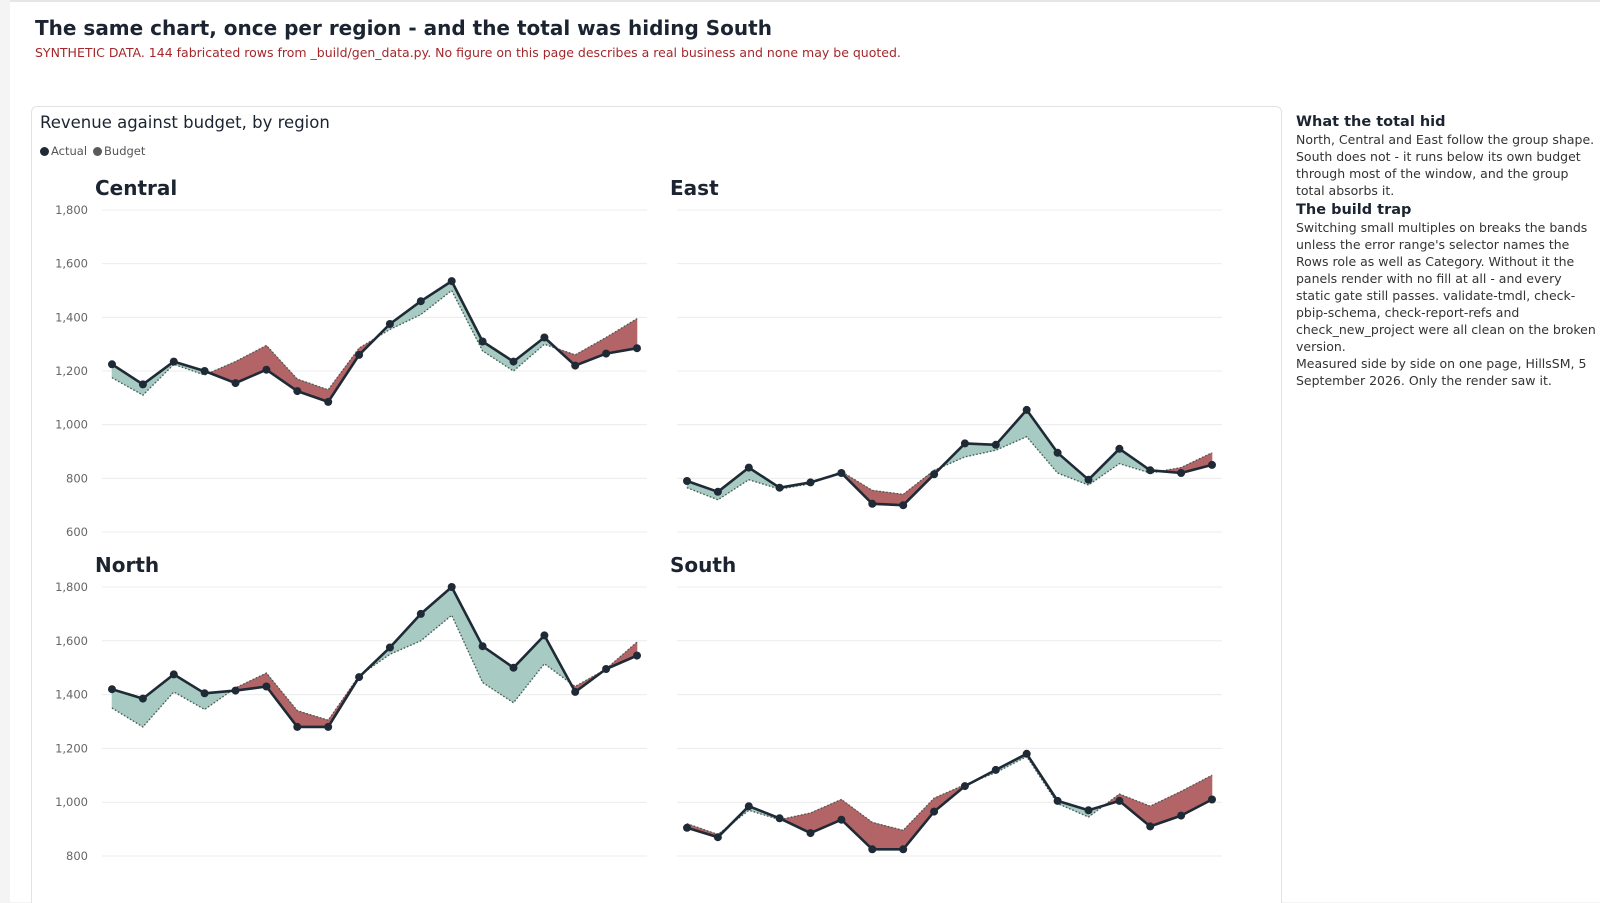  What do you see at coordinates (949, 795) in the screenshot?
I see `budget-line-south` at bounding box center [949, 795].